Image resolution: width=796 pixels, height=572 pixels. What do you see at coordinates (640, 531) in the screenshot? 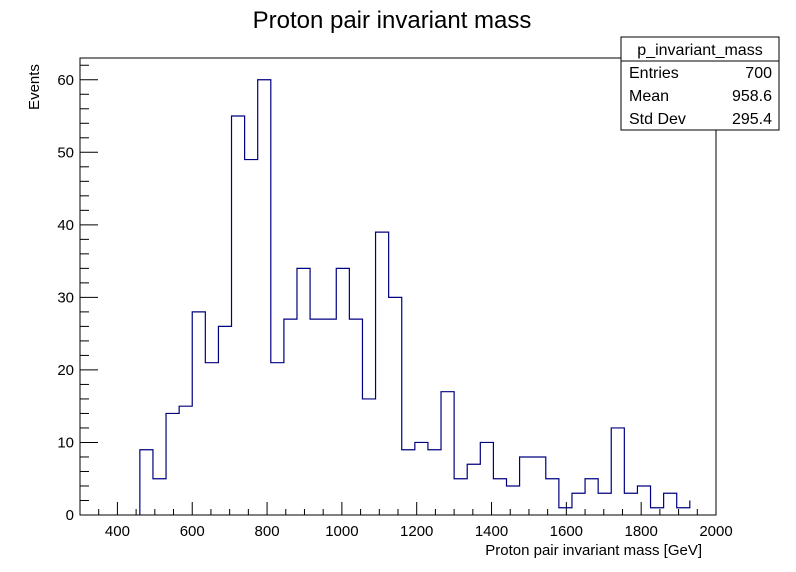
I see `x-tick-label: 1800` at bounding box center [640, 531].